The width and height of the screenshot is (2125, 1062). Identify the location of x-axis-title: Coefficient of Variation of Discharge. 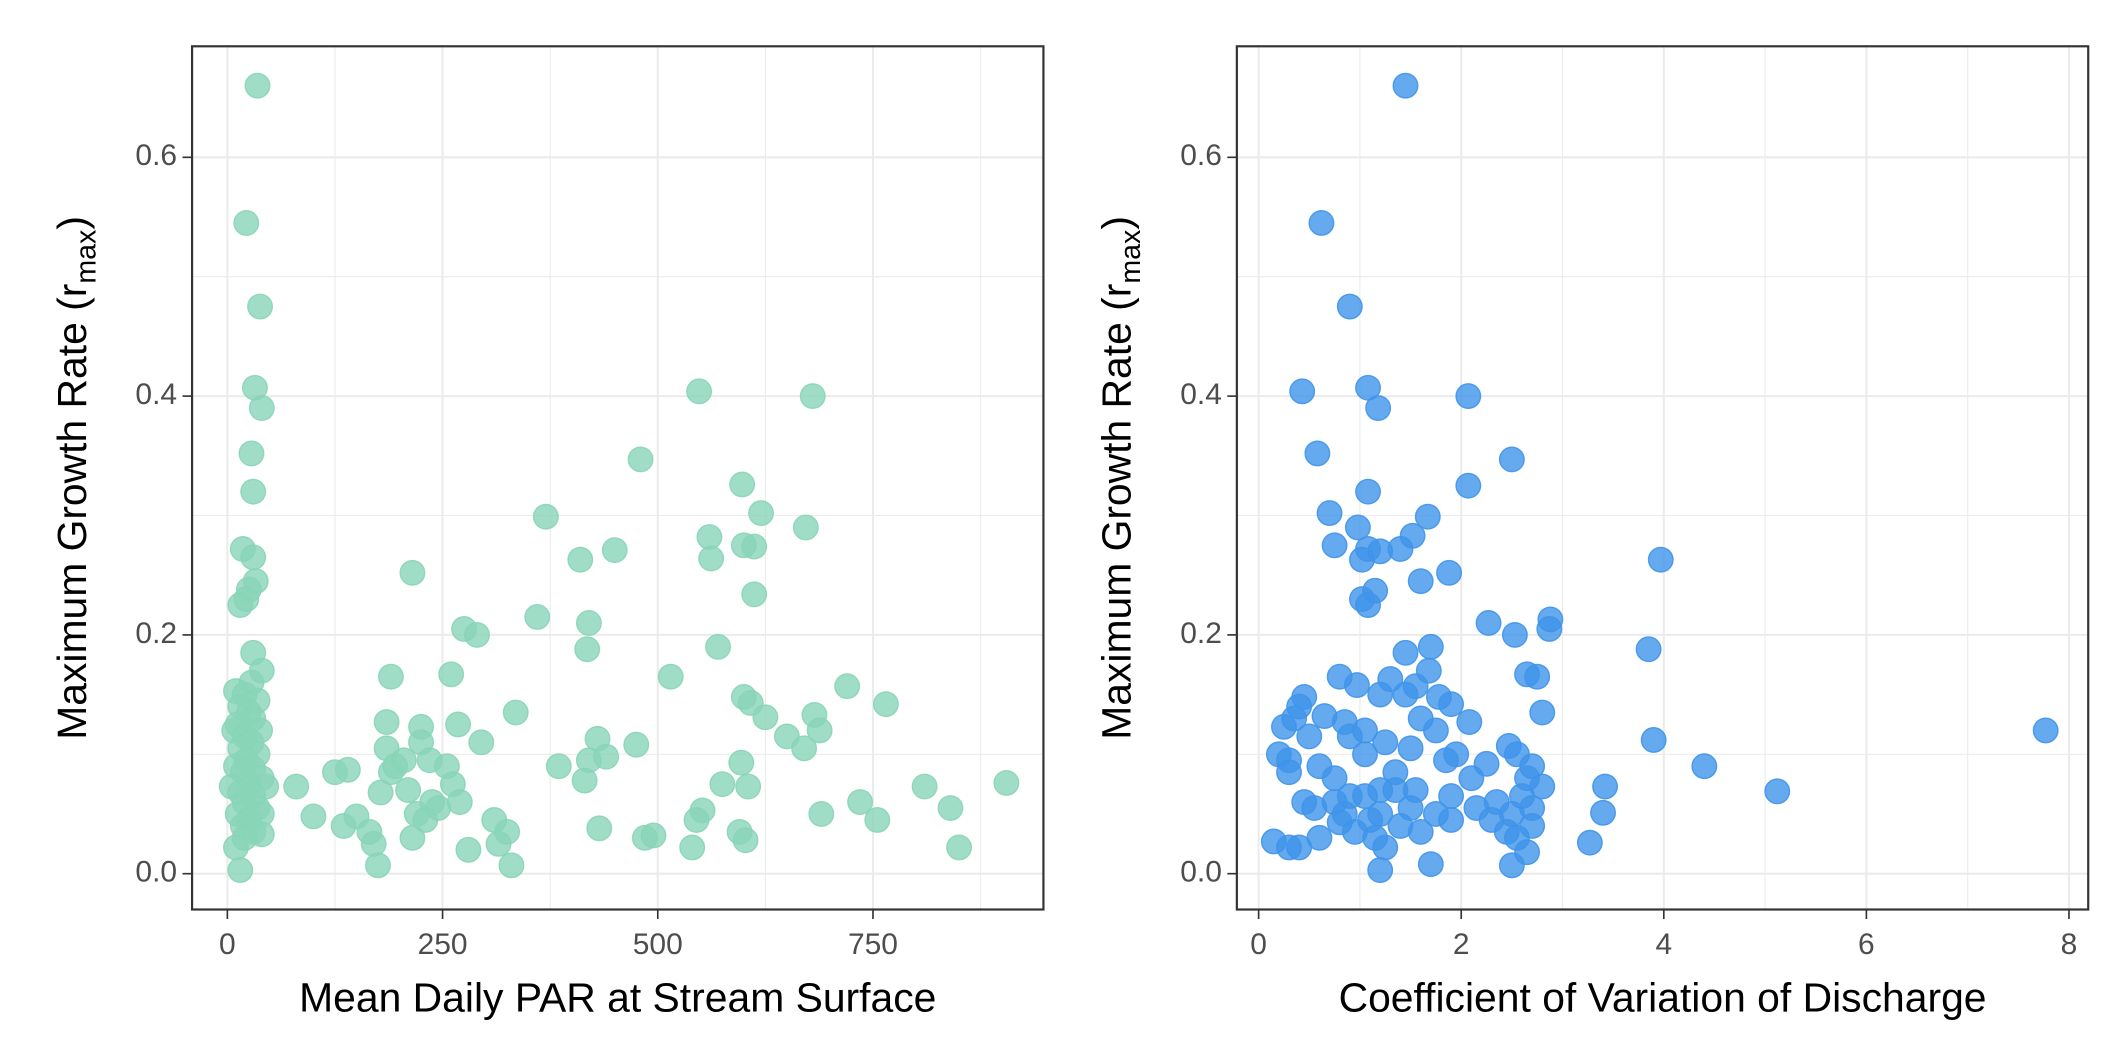
(1663, 998).